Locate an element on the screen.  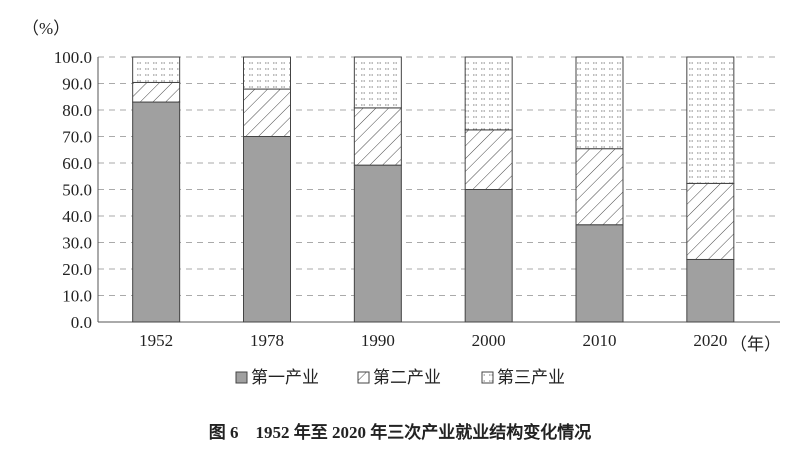
y-tick-label: 10.0 is located at coordinates (77, 296).